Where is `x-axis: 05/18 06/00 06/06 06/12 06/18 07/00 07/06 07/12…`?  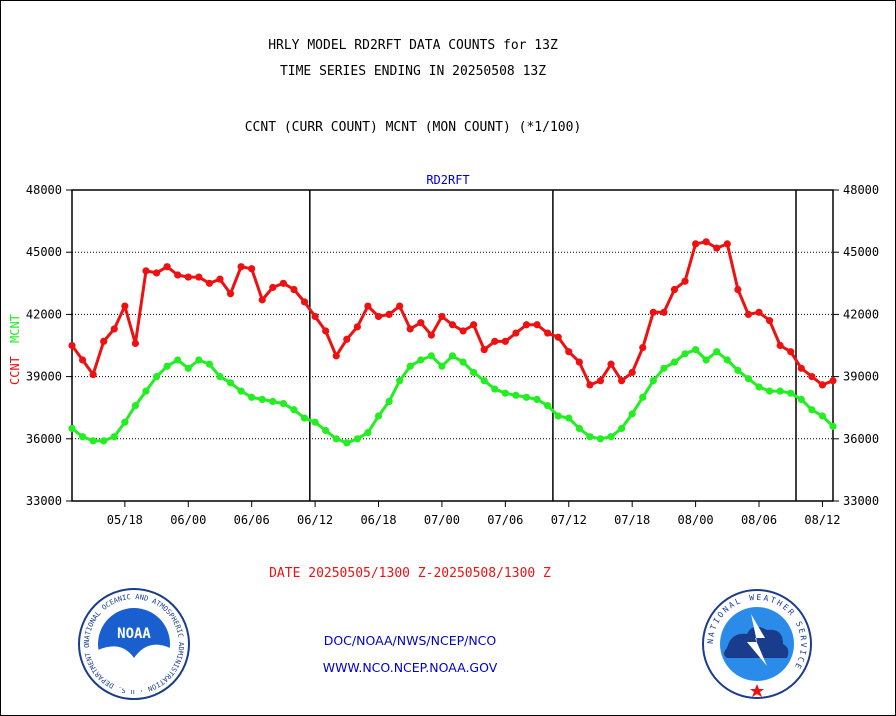 x-axis: 05/18 06/00 06/06 06/12 06/18 07/00 07/06 07/12… is located at coordinates (473, 514).